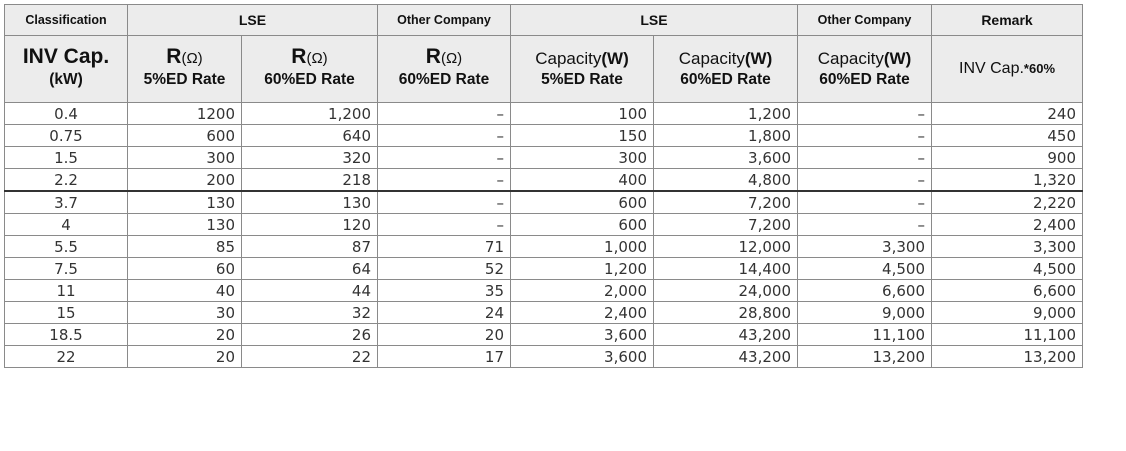 Image resolution: width=1126 pixels, height=451 pixels. Describe the element at coordinates (66, 246) in the screenshot. I see `cell-inv-cap: 5.5` at that location.